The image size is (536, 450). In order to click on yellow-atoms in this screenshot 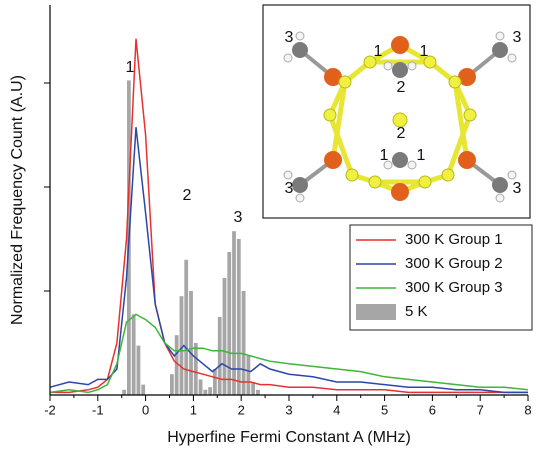, I will do `click(400, 122)`.